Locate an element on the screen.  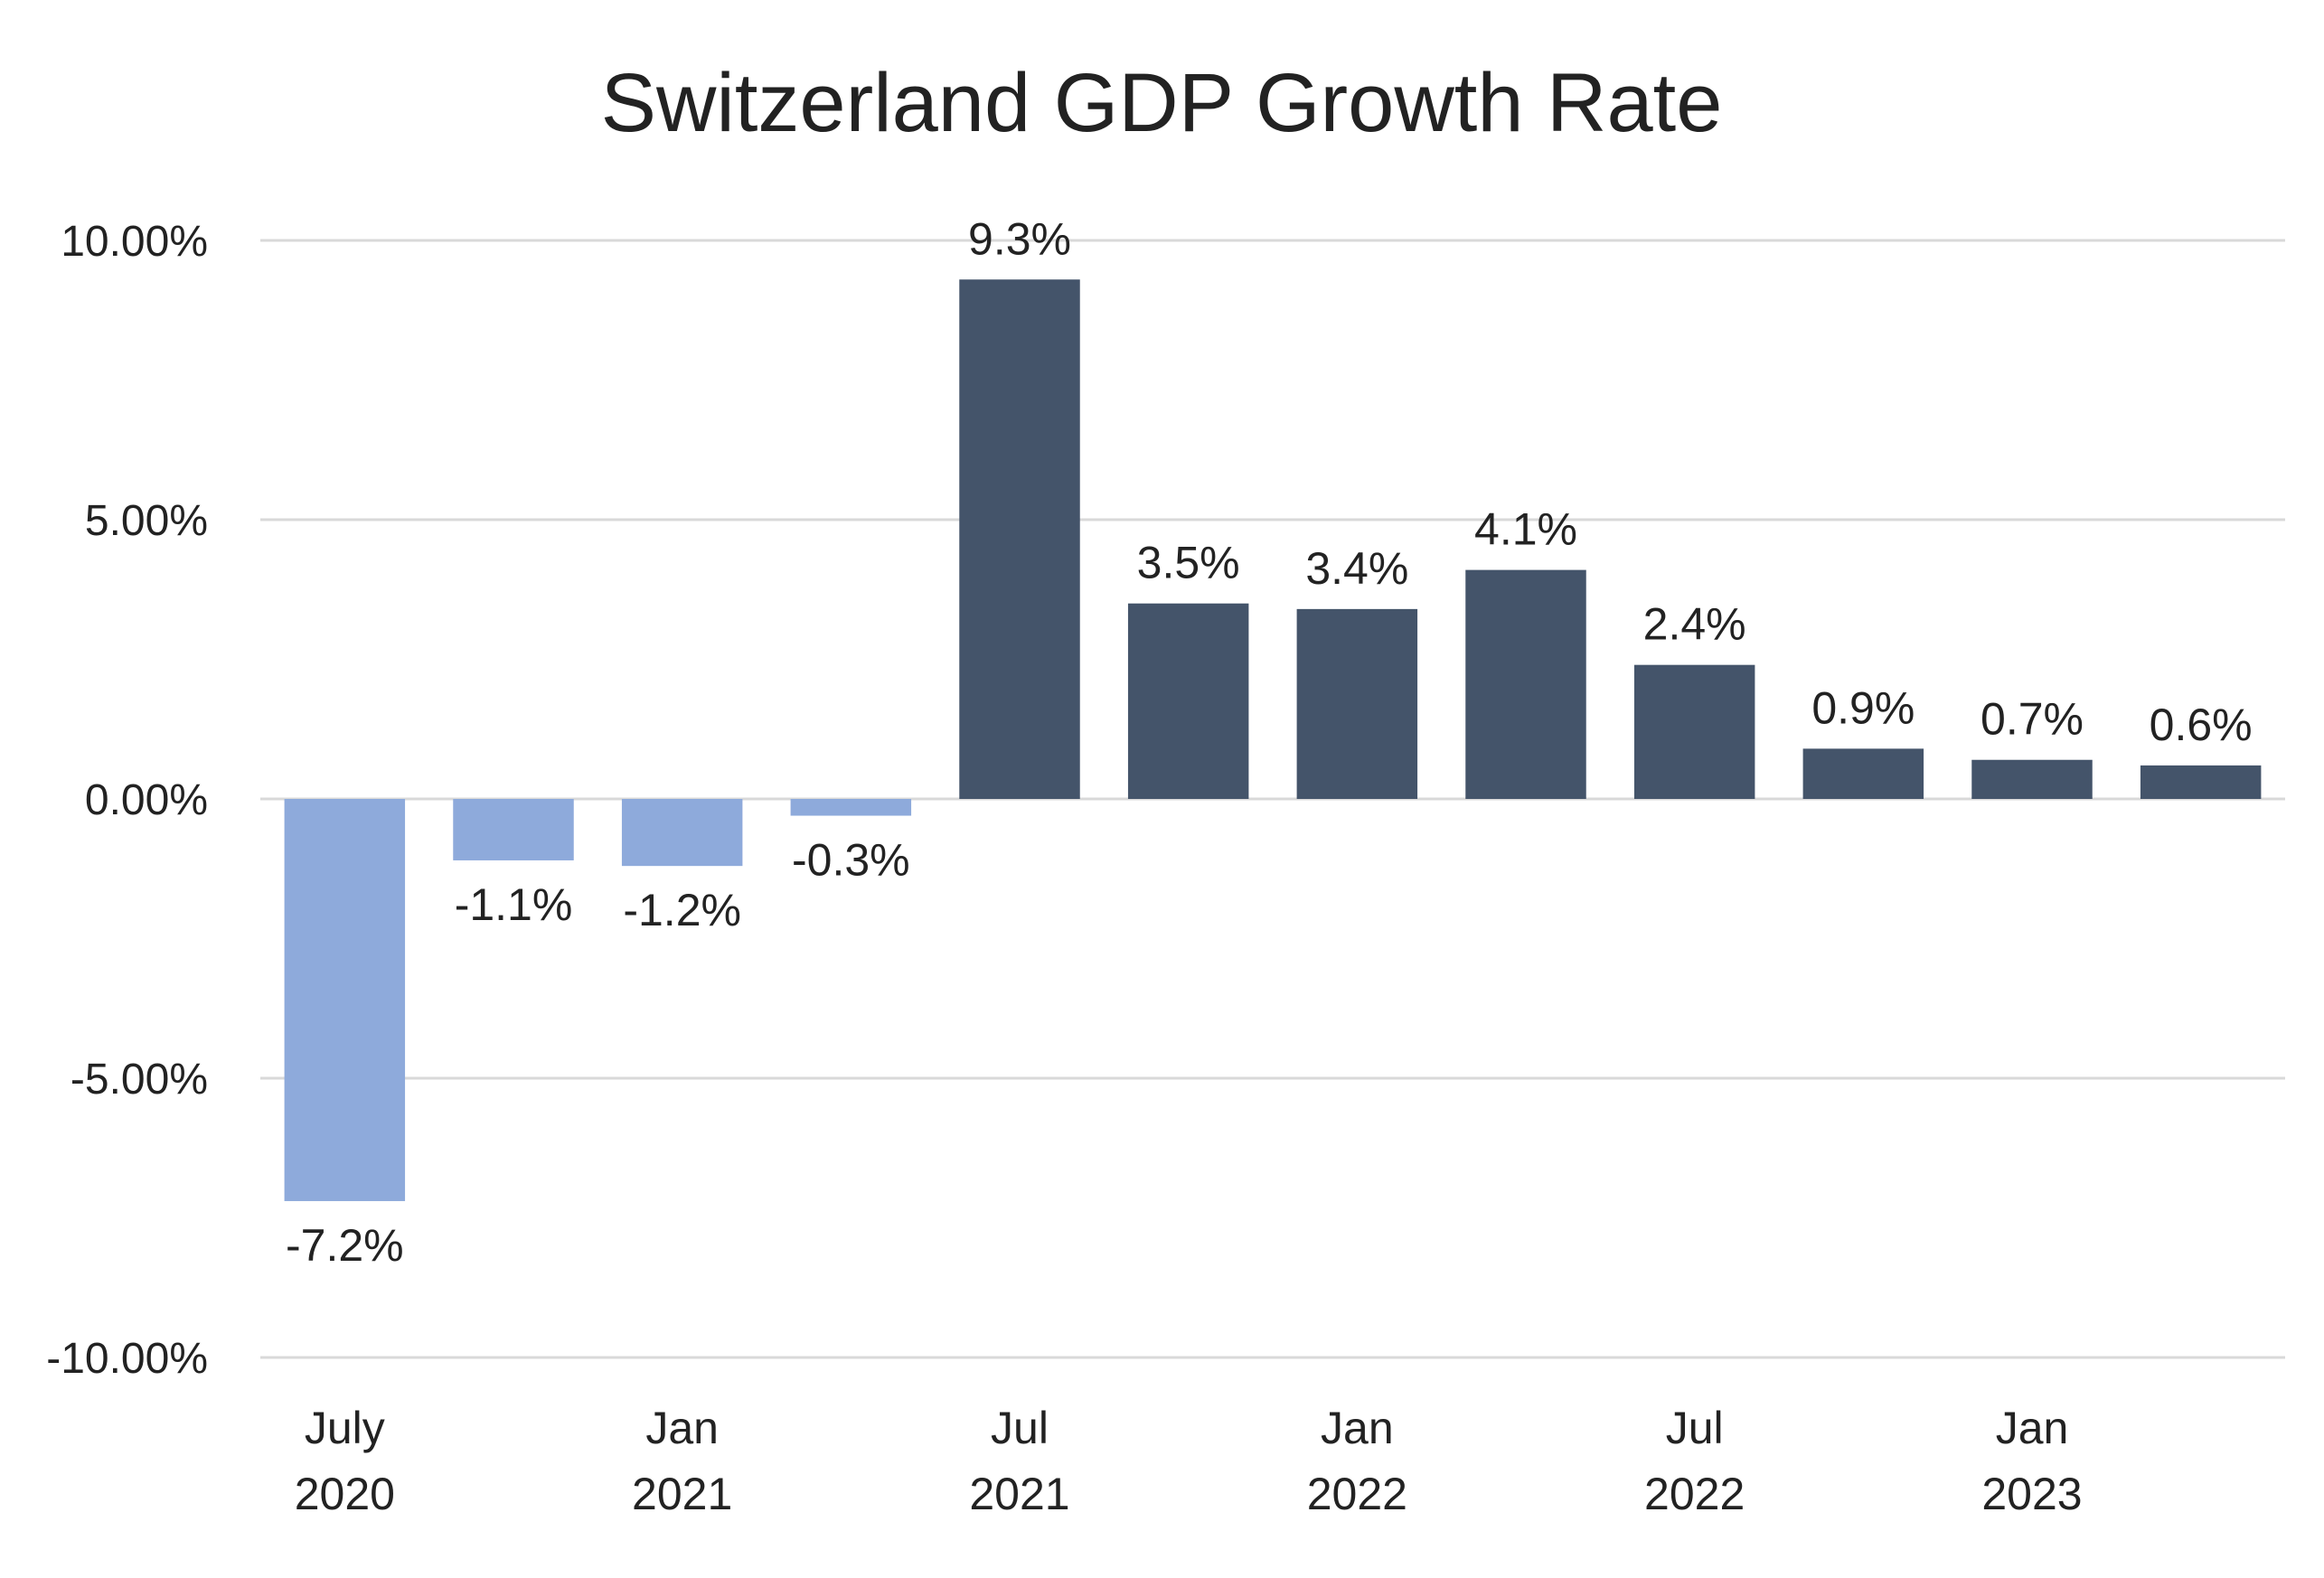
data-label: -1.1% is located at coordinates (514, 904).